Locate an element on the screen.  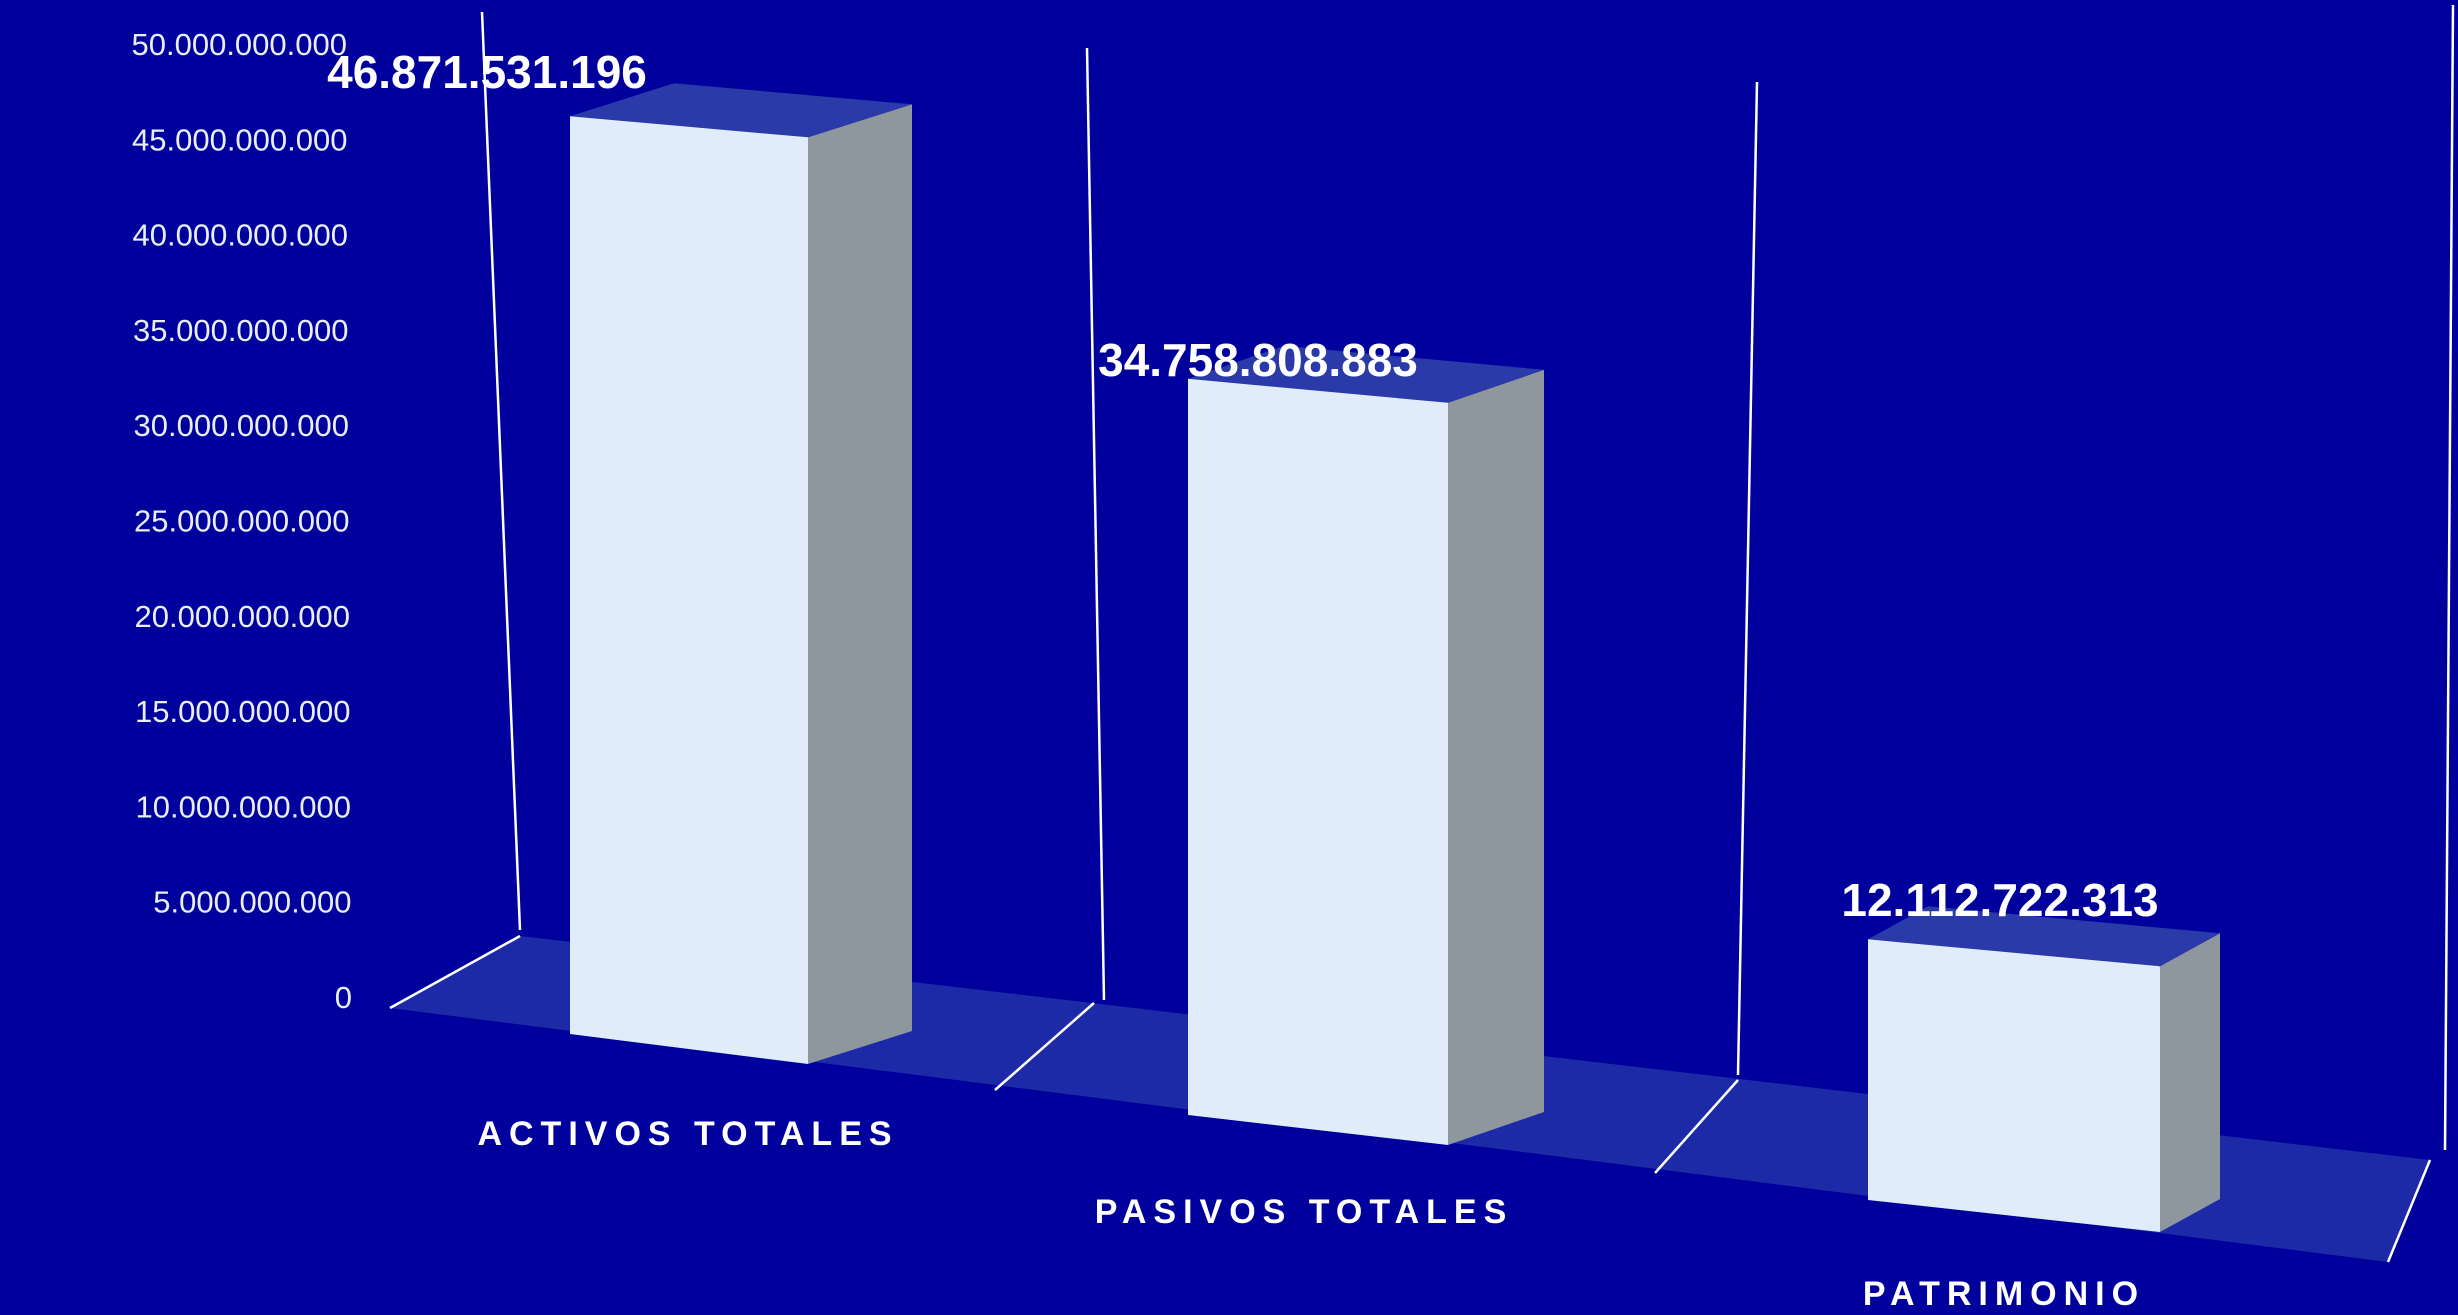
y-tick-label: 40.000.000.000 is located at coordinates (241, 235).